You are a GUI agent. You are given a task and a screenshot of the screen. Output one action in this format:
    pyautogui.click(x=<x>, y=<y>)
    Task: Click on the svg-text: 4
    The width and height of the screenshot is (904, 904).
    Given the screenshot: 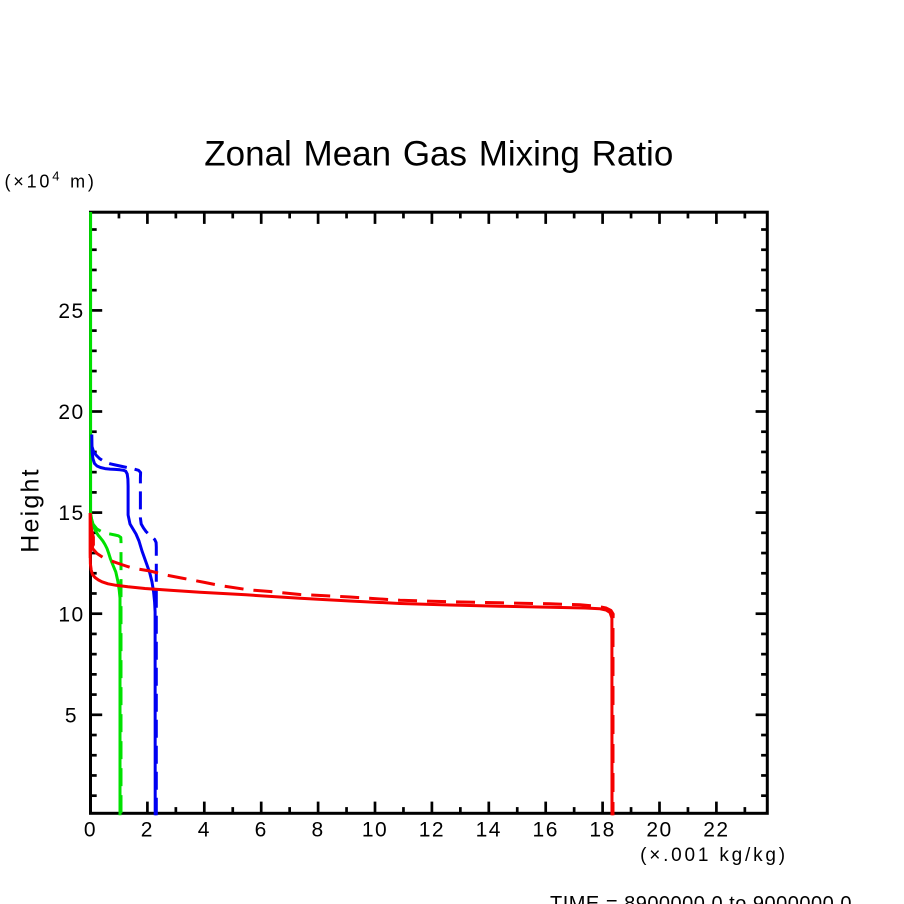 What is the action you would take?
    pyautogui.click(x=204, y=830)
    